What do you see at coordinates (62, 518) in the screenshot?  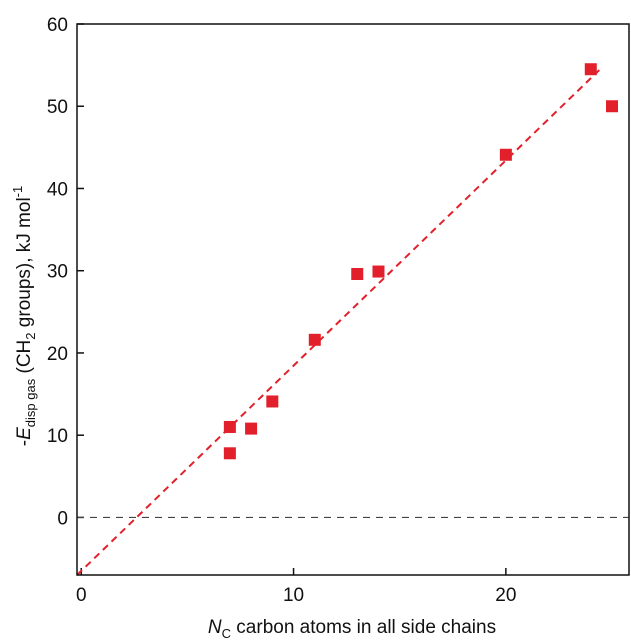 I see `y-tick-label: 0` at bounding box center [62, 518].